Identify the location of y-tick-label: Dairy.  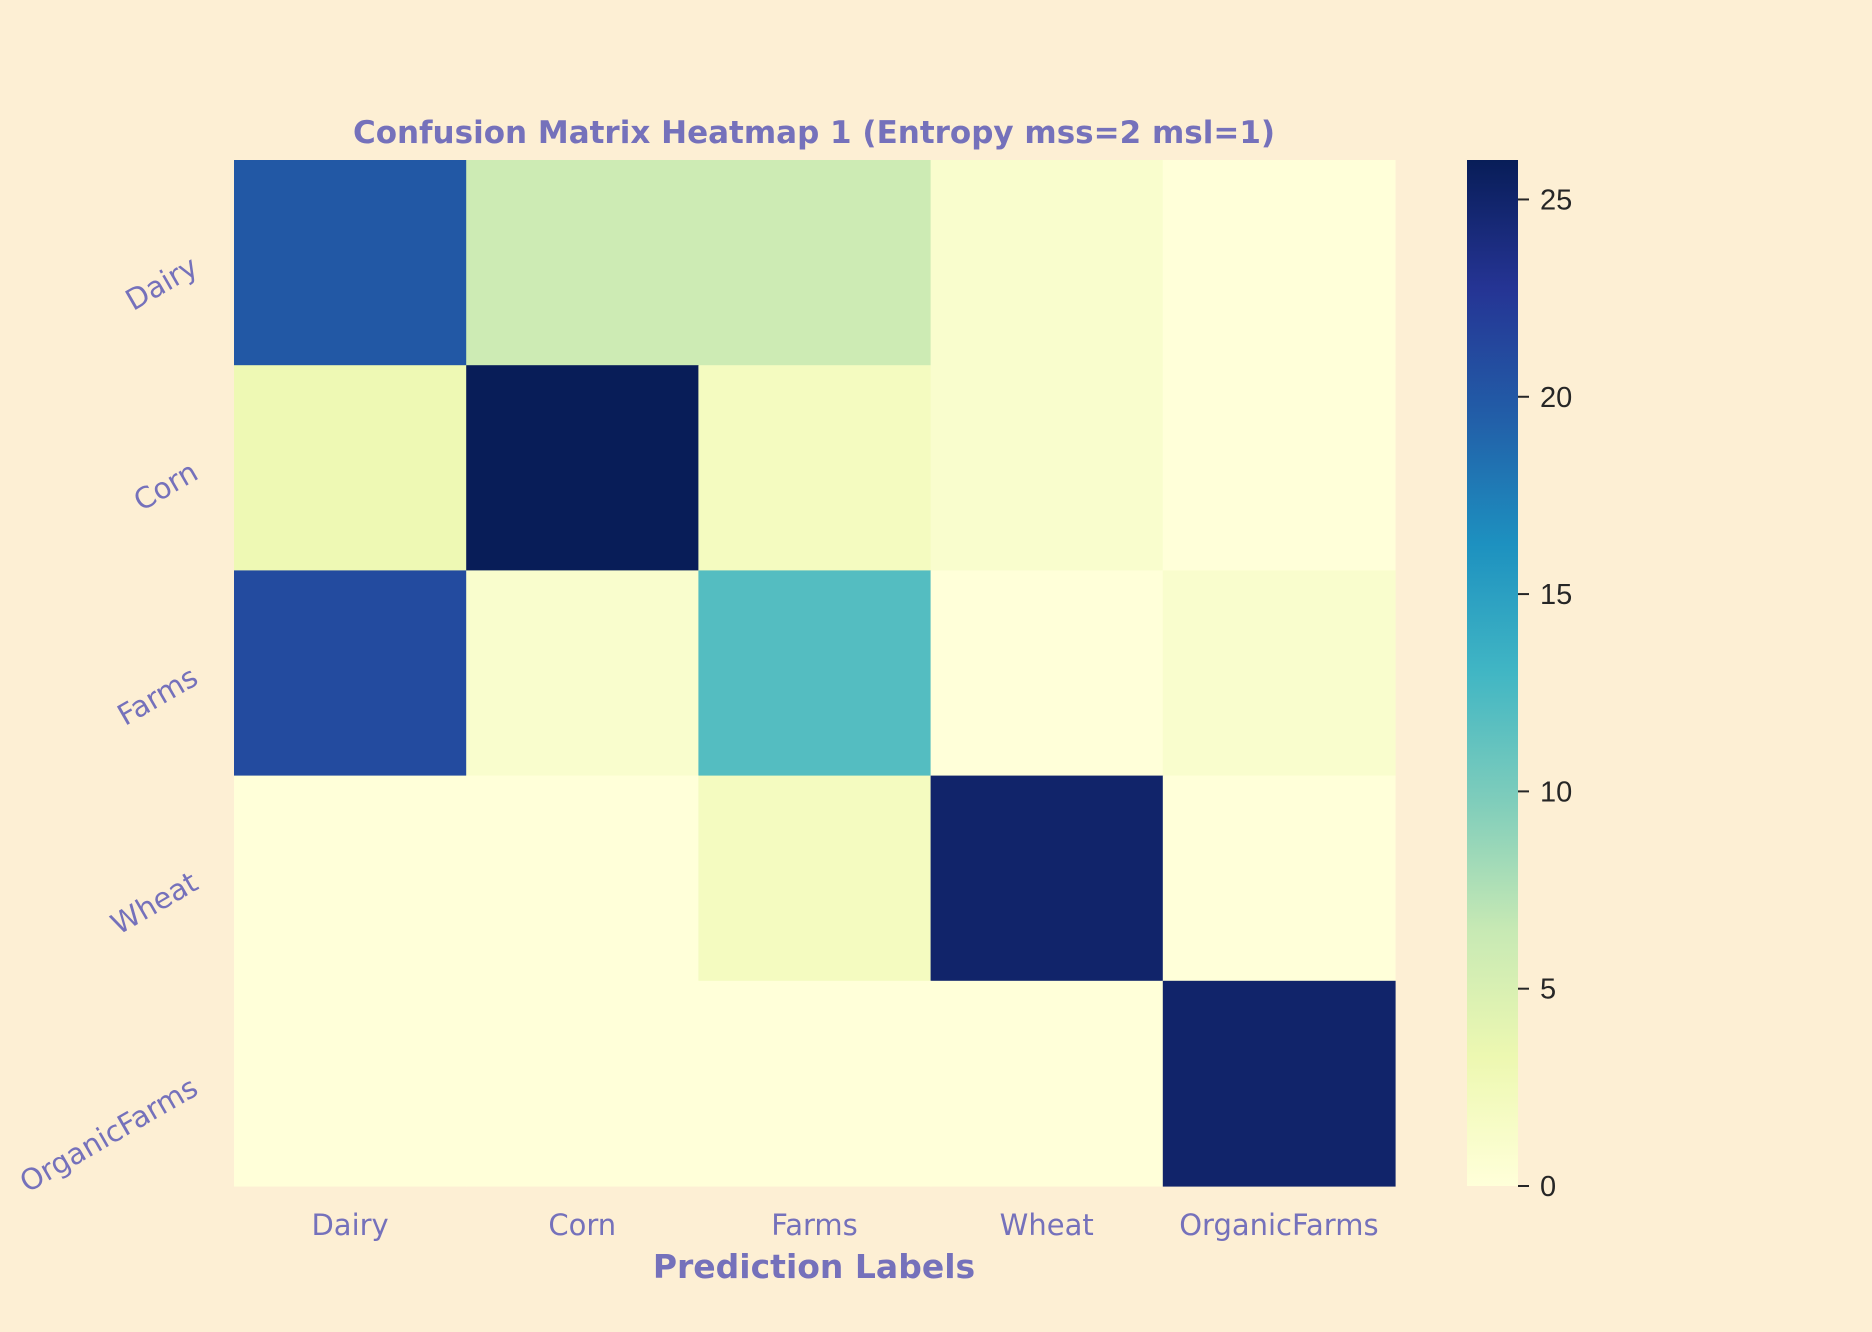
(162, 283).